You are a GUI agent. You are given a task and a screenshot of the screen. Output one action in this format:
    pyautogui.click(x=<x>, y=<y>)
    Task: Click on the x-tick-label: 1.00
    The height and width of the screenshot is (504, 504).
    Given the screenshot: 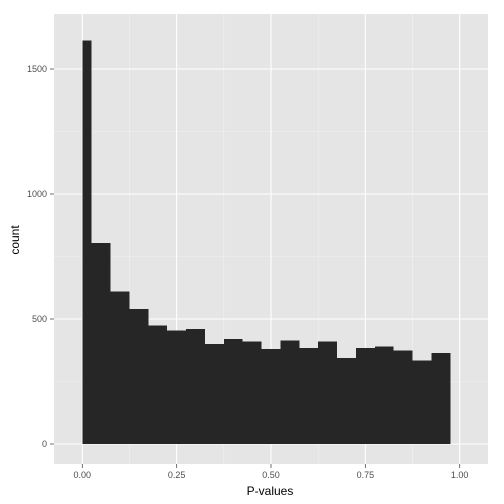 What is the action you would take?
    pyautogui.click(x=460, y=475)
    